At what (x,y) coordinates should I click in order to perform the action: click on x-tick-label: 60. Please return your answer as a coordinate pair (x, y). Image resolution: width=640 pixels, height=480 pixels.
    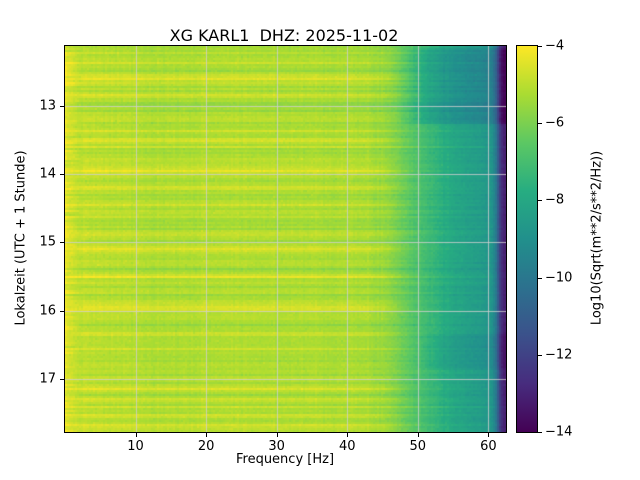
    Looking at the image, I should click on (488, 446).